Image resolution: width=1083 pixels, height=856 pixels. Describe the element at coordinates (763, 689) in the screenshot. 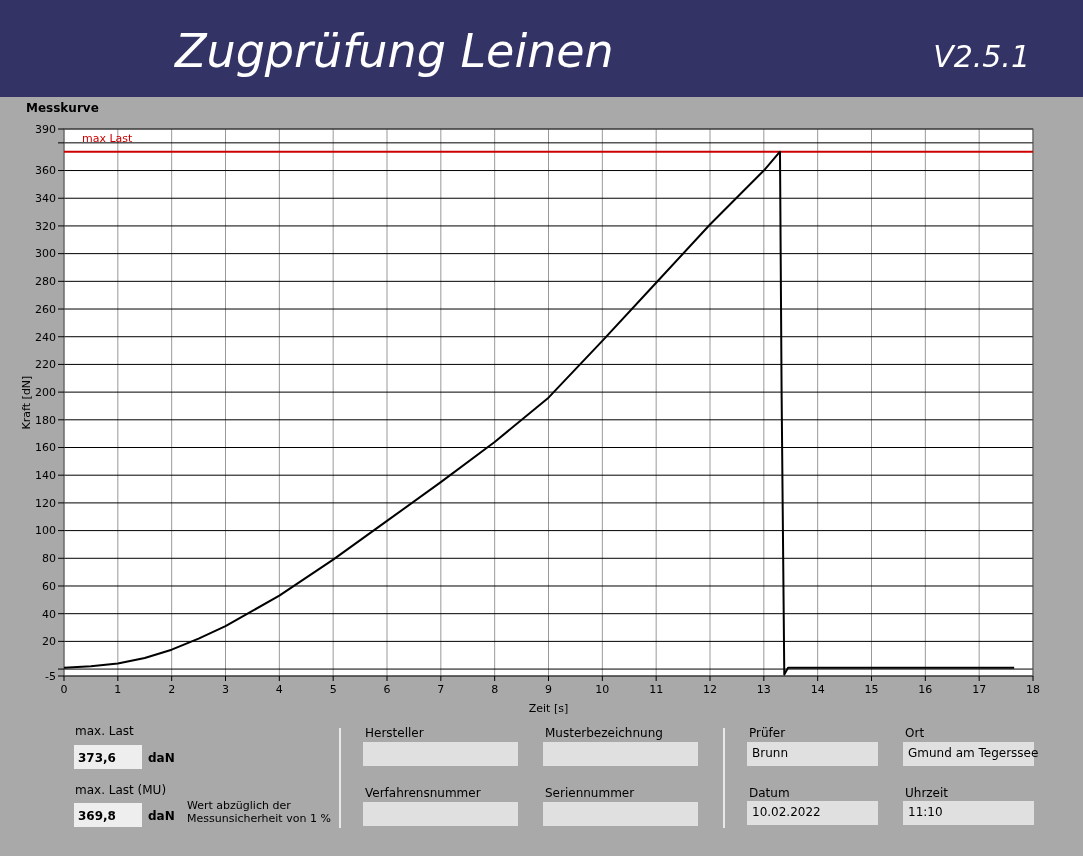

I see `x-tick-label: 13` at that location.